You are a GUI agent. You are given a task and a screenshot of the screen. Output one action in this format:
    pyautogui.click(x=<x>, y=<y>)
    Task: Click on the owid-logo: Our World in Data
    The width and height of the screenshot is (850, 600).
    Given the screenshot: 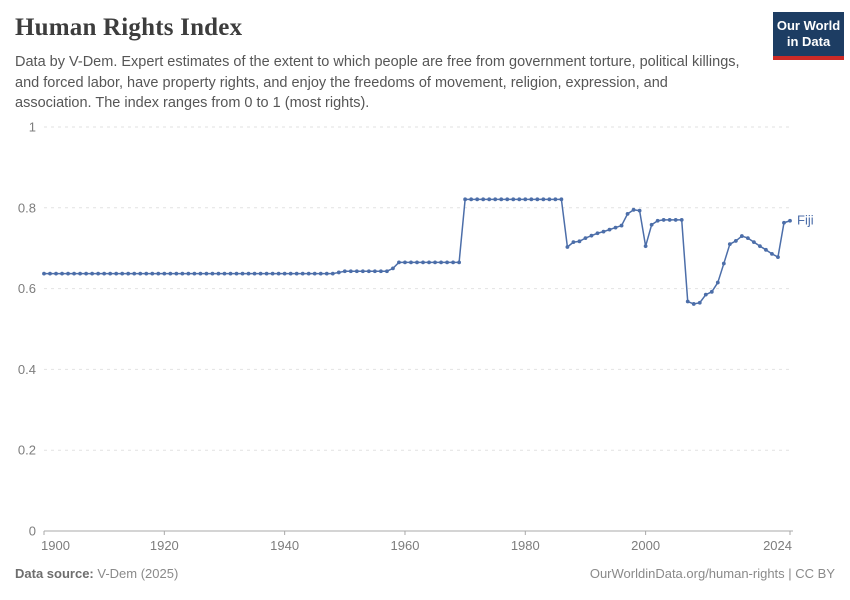 What is the action you would take?
    pyautogui.click(x=808, y=36)
    